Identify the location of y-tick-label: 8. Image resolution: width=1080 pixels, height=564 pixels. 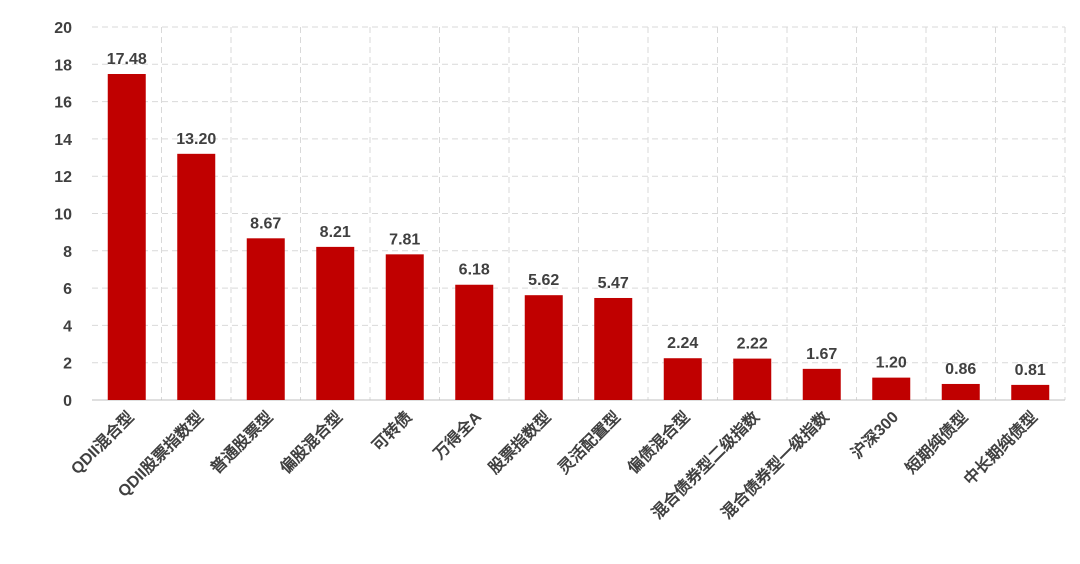
(67, 252).